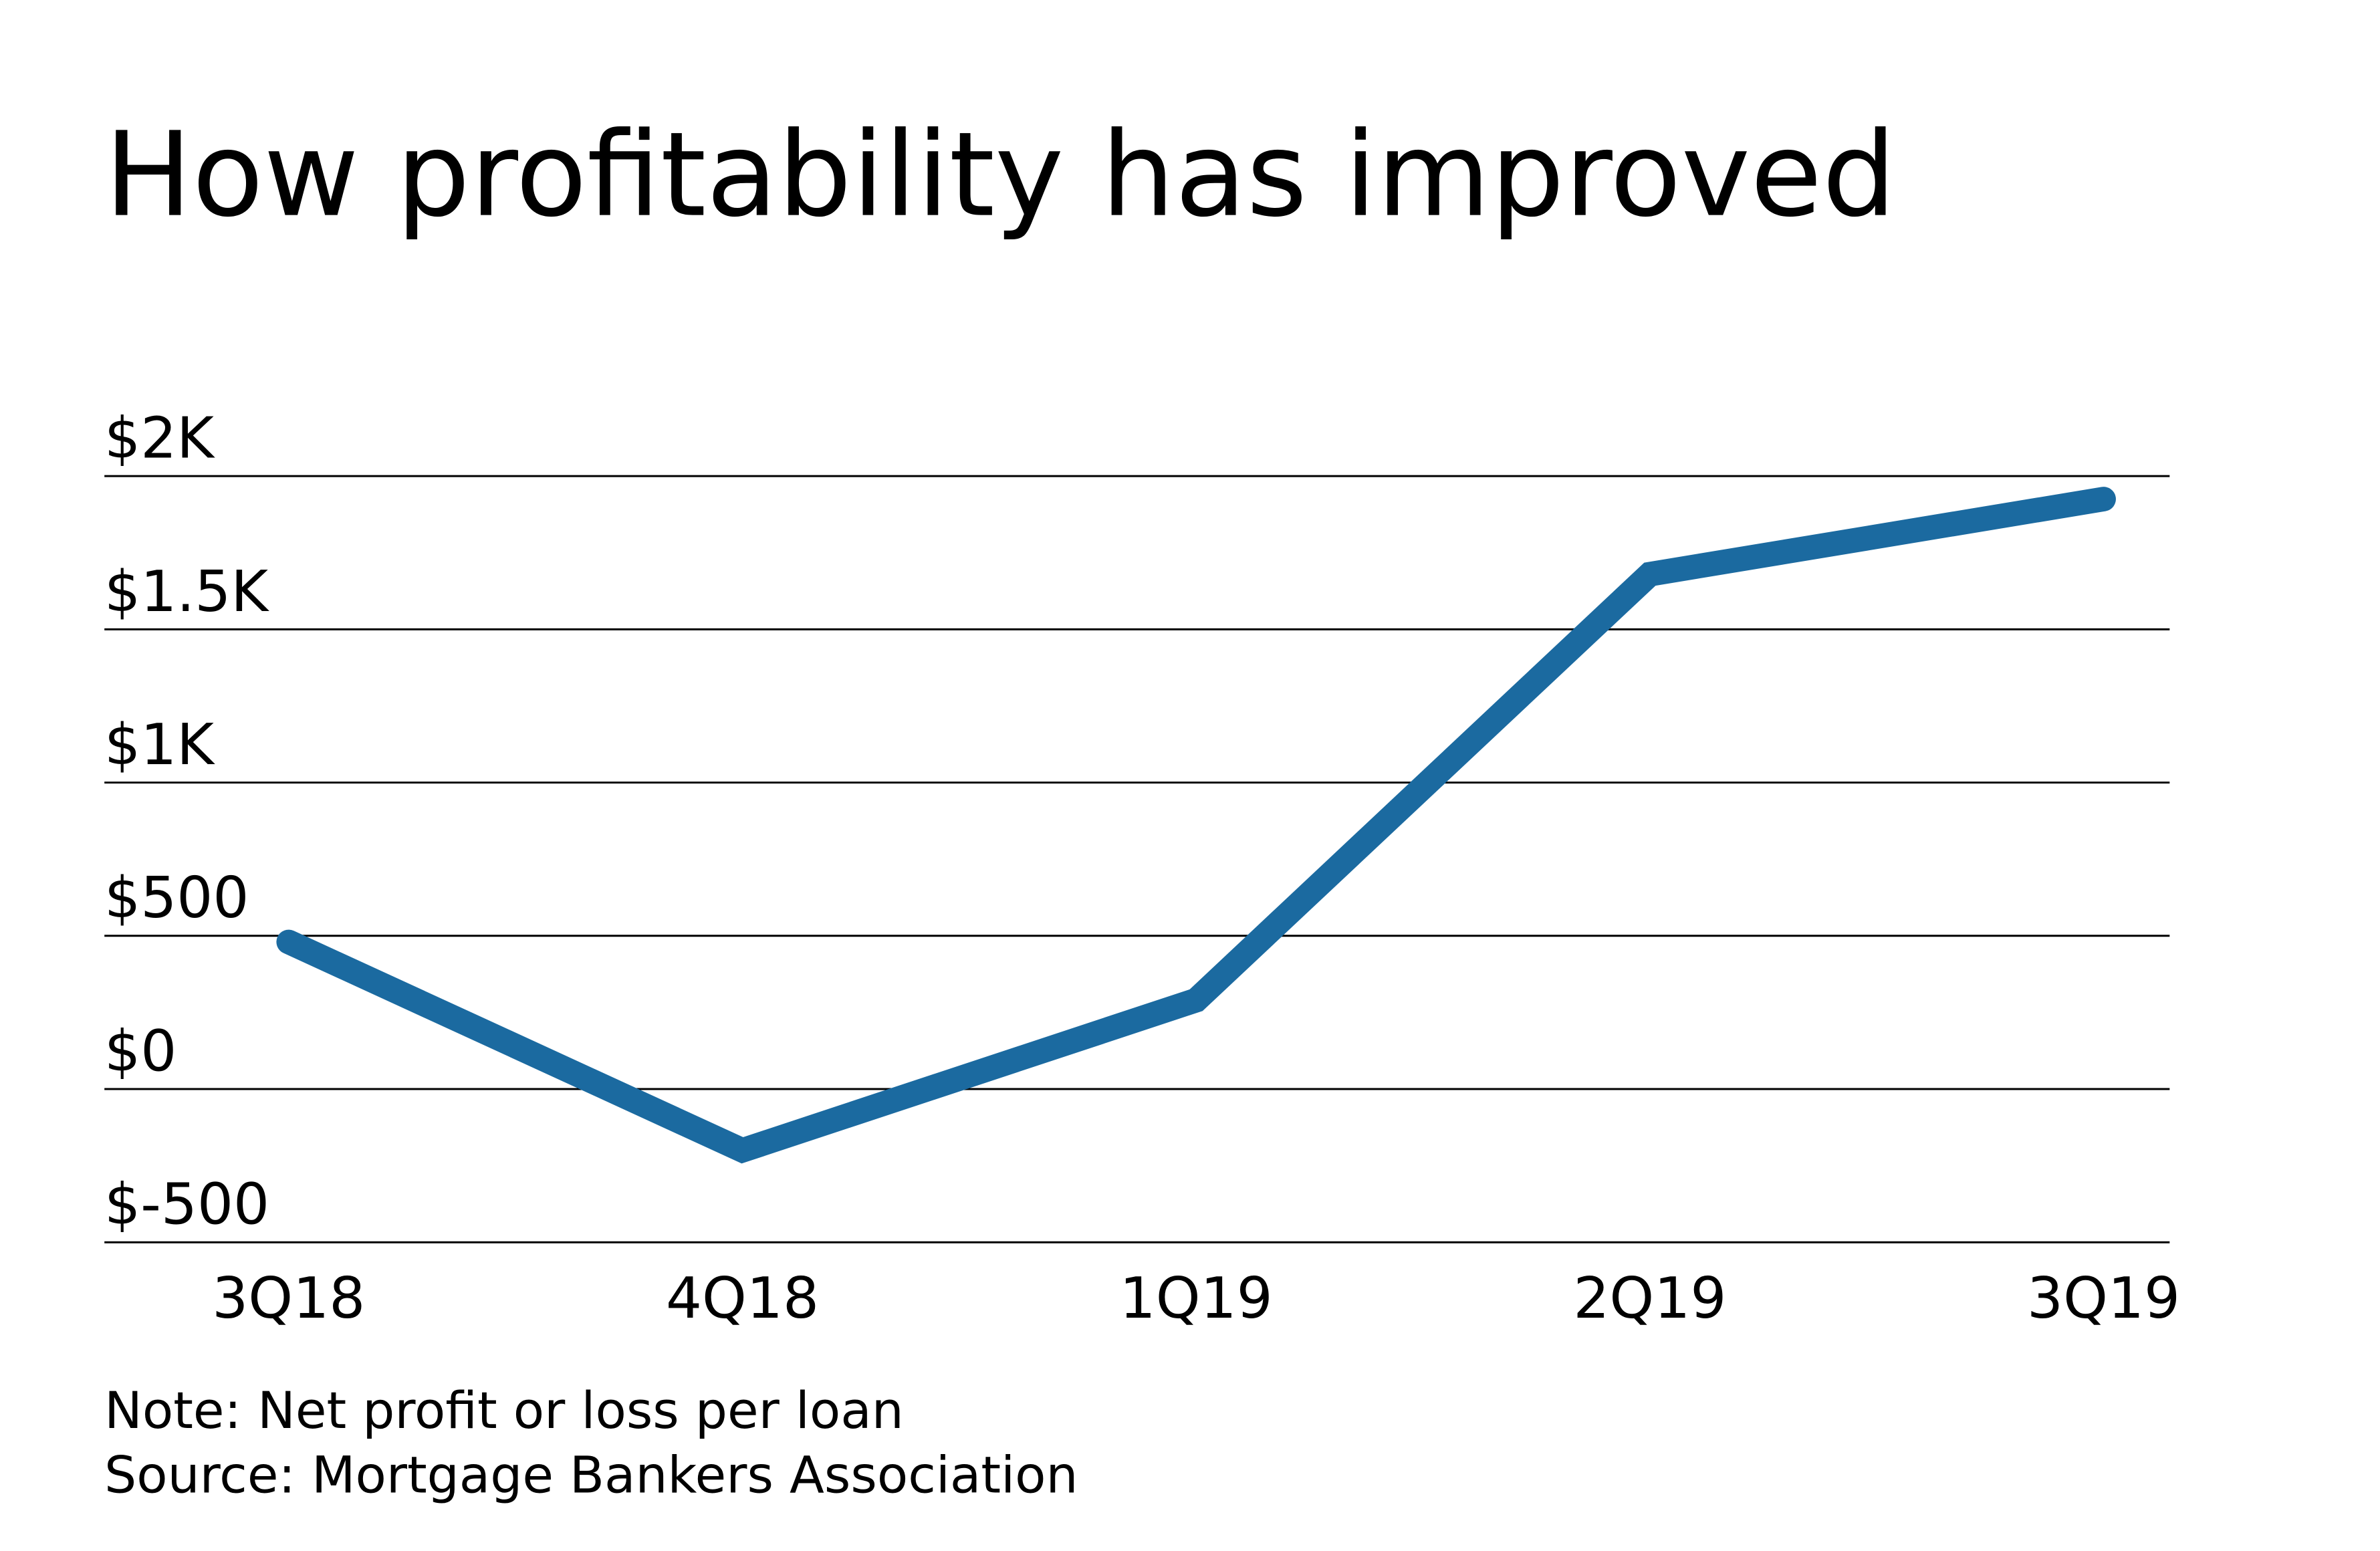 This screenshot has width=2380, height=1551. What do you see at coordinates (186, 1205) in the screenshot?
I see `y-tick-label: $-500` at bounding box center [186, 1205].